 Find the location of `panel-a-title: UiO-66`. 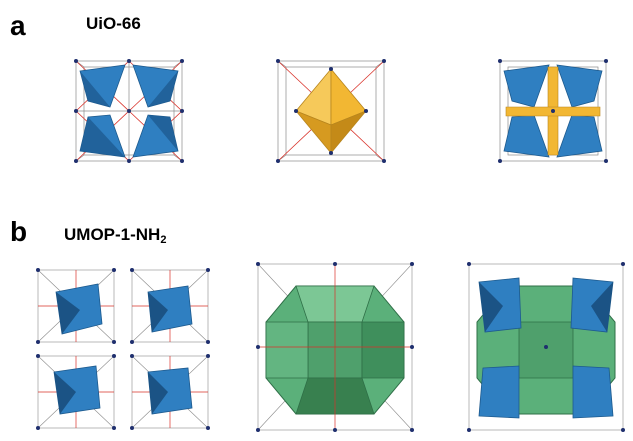

panel-a-title: UiO-66 is located at coordinates (113, 23).